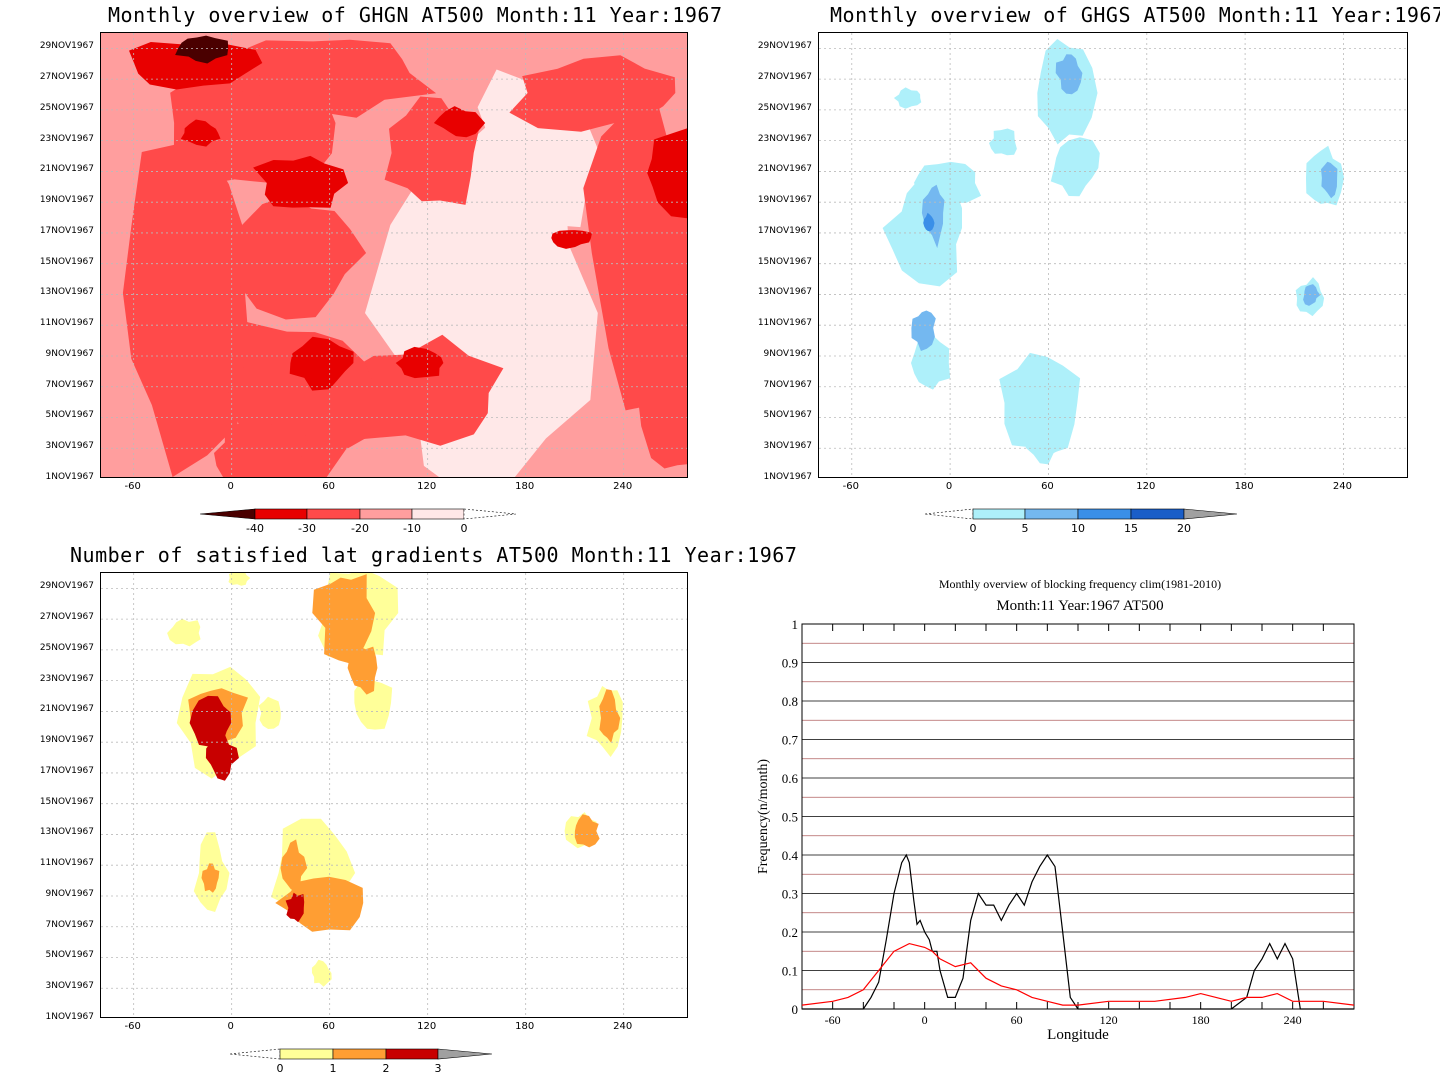 The image size is (1440, 1091). What do you see at coordinates (1078, 528) in the screenshot?
I see `ghgs-cbar-label: 10` at bounding box center [1078, 528].